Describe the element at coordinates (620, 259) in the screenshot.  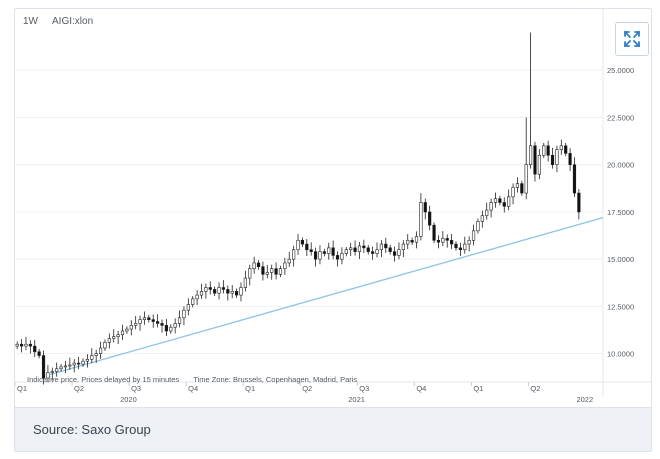
I see `y-tick-label: 15.0000` at that location.